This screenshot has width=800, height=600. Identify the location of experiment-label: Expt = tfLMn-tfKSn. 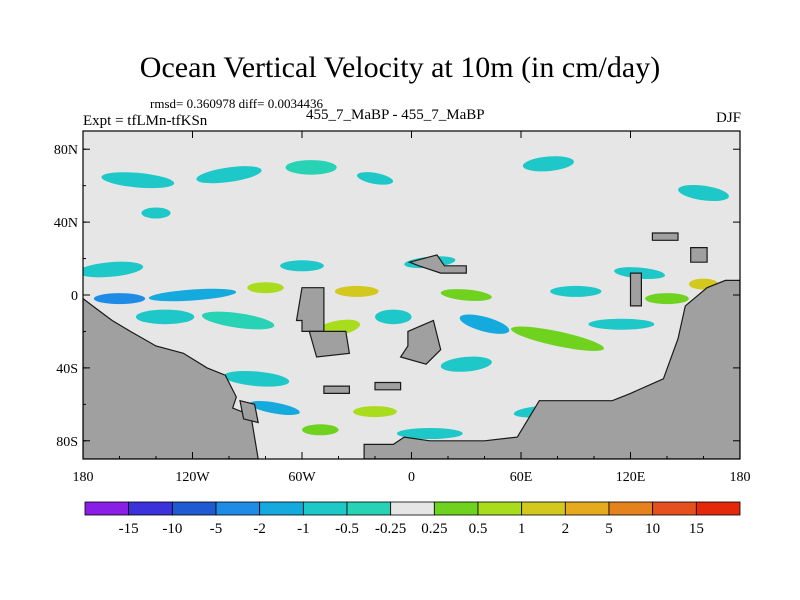
(145, 121).